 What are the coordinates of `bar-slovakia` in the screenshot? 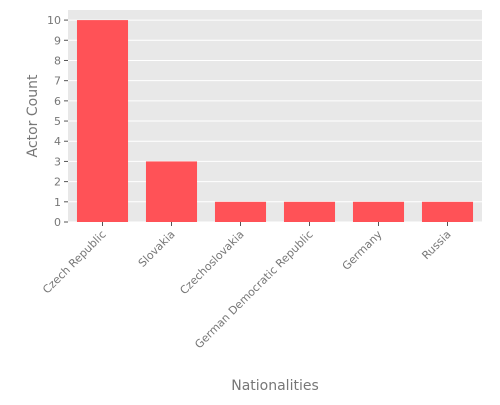 It's located at (171, 191).